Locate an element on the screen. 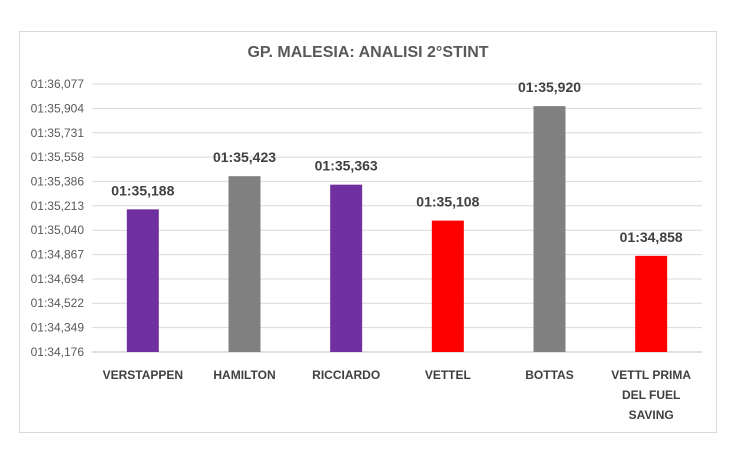  chart-title: GP. MALESIA: ANALISI 2°STINT is located at coordinates (367, 52).